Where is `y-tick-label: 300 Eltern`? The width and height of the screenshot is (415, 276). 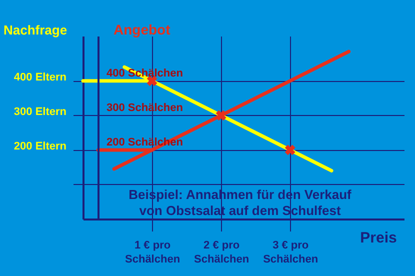
y-tick-label: 300 Eltern is located at coordinates (40, 112).